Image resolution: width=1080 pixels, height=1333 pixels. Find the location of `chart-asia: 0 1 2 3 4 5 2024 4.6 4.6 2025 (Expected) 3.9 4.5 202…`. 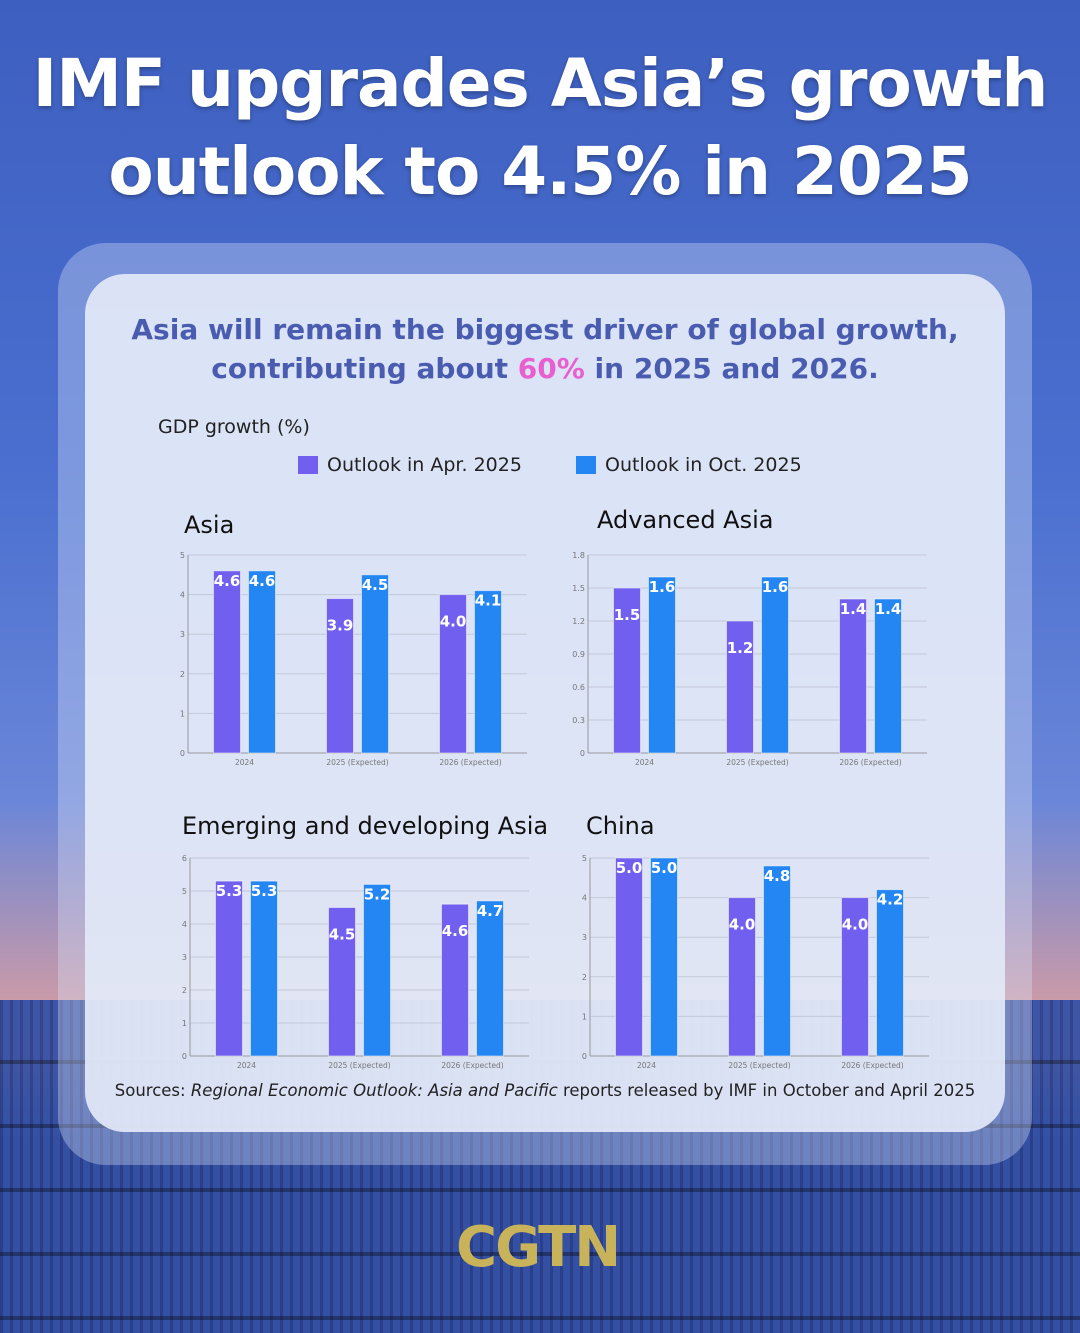

chart-asia: 0 1 2 3 4 5 2024 4.6 4.6 2025 (Expected) 3.9 4.5 202… is located at coordinates (353, 659).